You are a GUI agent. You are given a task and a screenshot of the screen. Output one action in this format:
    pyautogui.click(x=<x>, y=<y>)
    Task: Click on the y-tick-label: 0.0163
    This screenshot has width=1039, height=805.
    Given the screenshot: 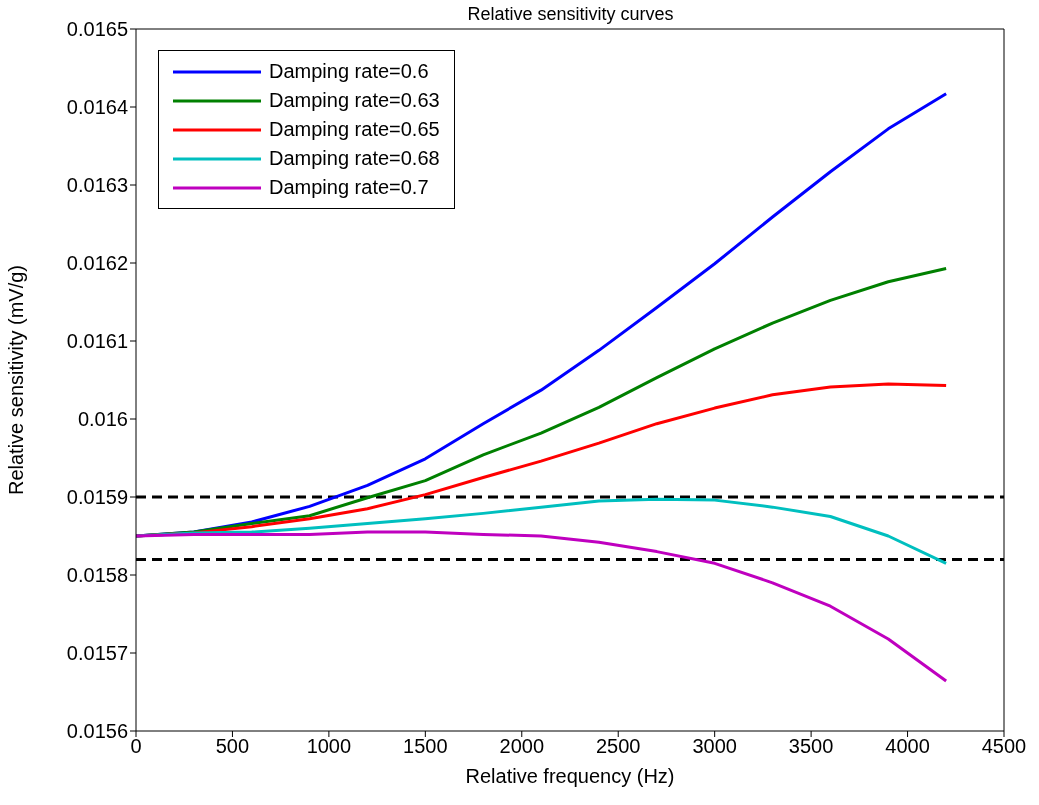 What is the action you would take?
    pyautogui.click(x=97, y=185)
    